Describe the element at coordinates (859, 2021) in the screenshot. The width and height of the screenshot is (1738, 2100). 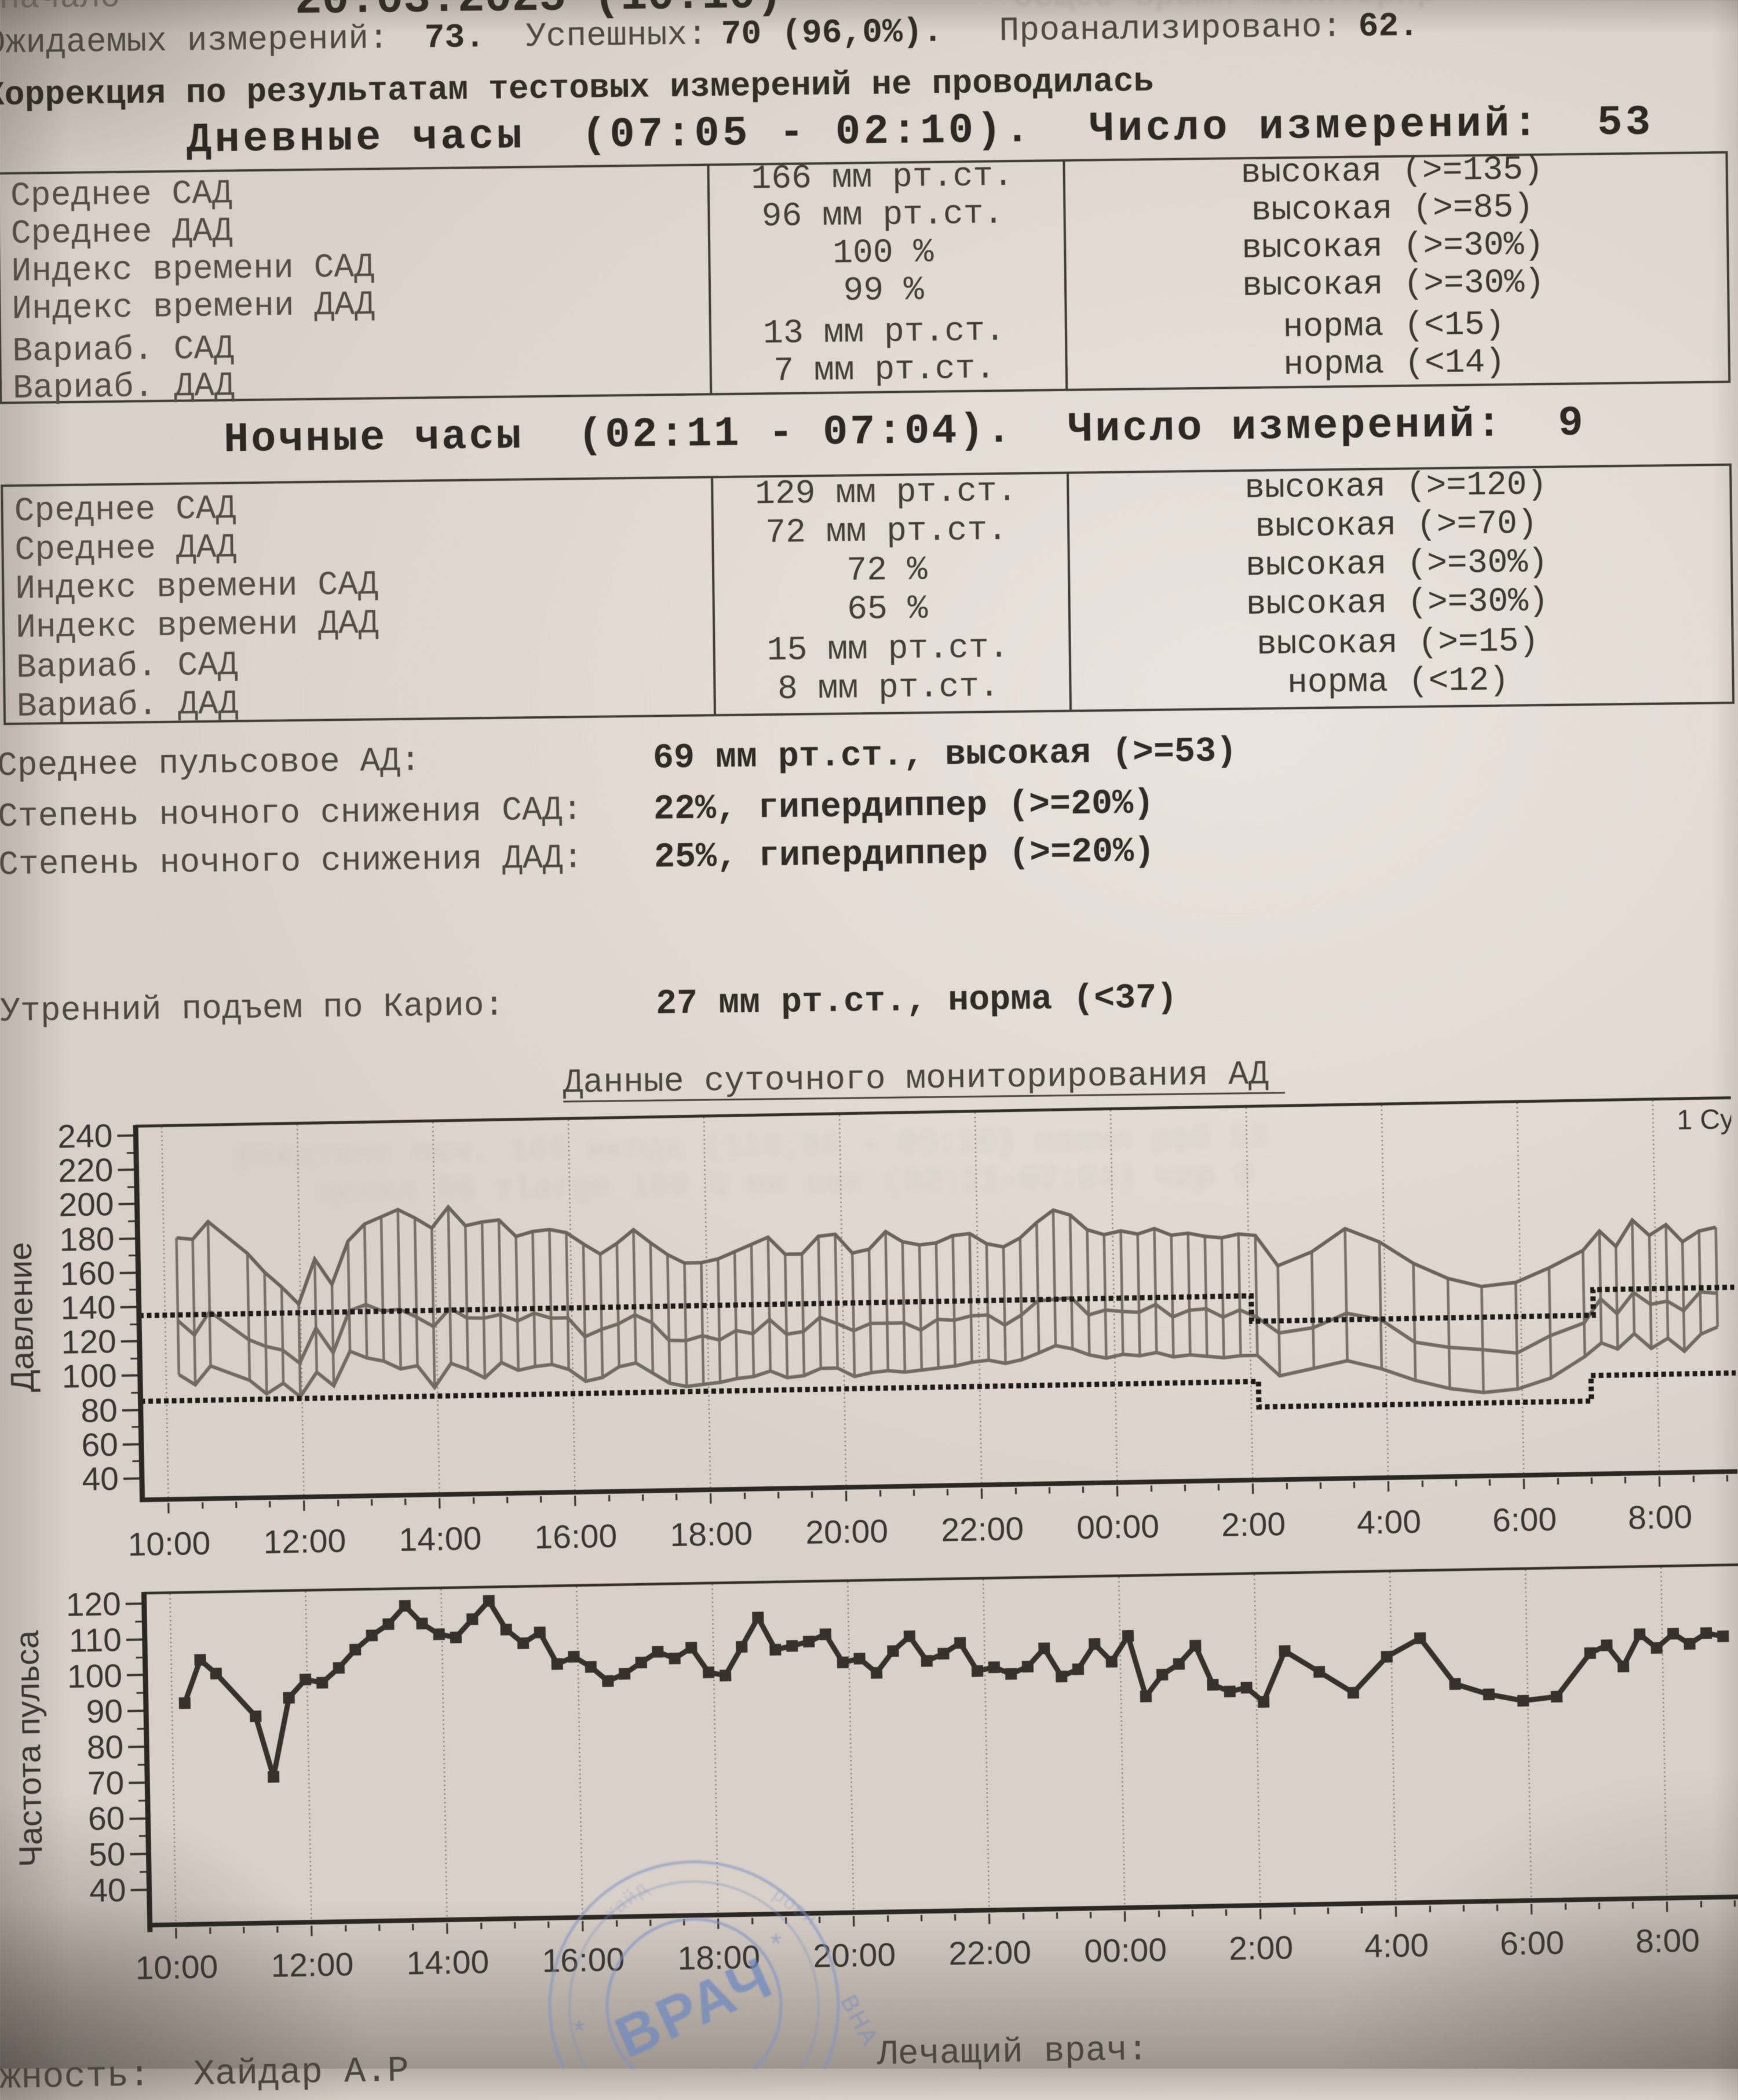
I see `svg-text: ВНА` at that location.